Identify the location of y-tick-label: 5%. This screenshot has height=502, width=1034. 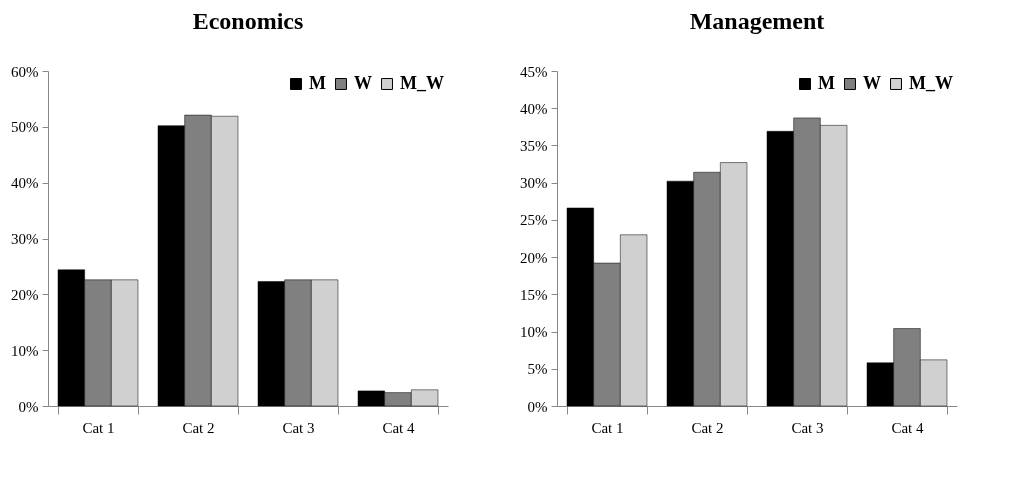
(537, 369).